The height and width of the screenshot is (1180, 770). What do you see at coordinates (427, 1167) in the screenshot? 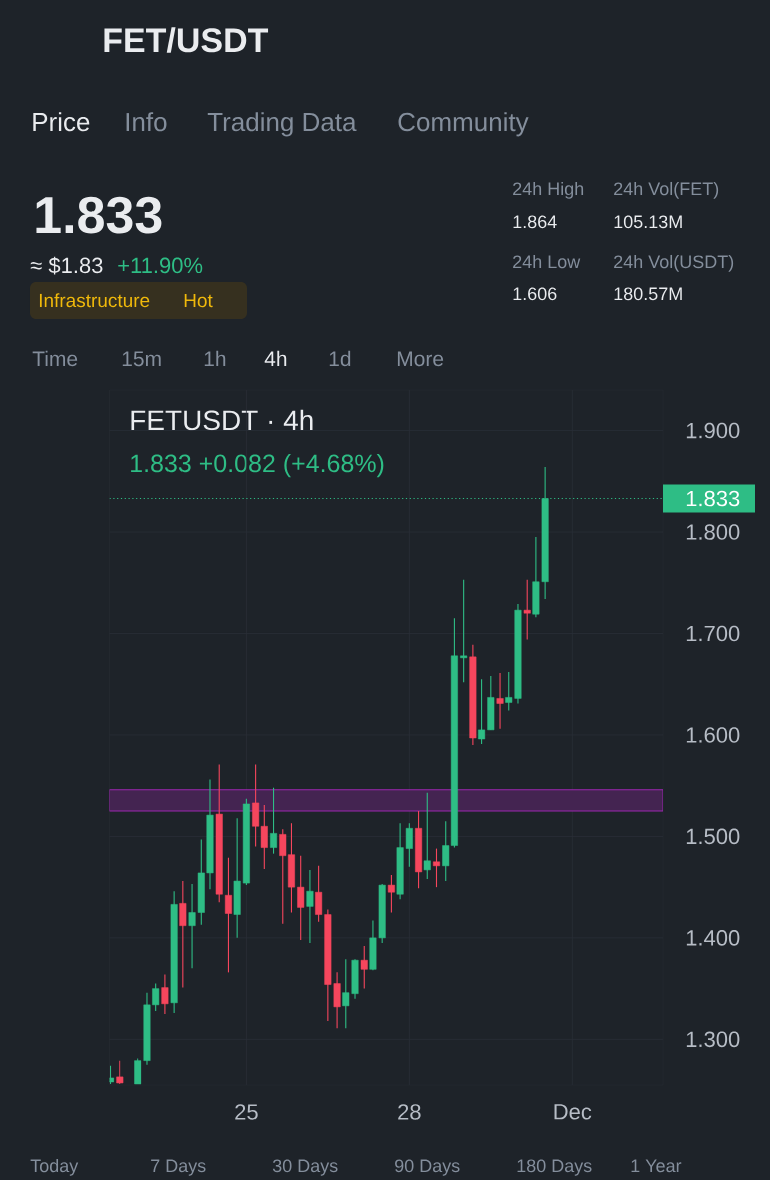
I see `text: 90 Days` at bounding box center [427, 1167].